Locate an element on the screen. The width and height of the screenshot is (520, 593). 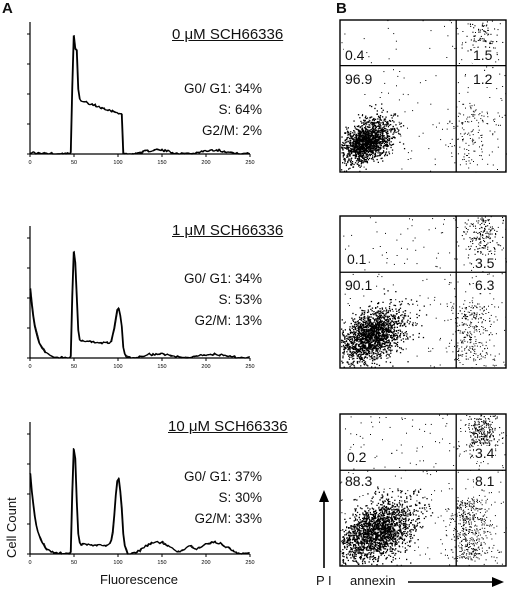
stat-s: S: 53% is located at coordinates (240, 299).